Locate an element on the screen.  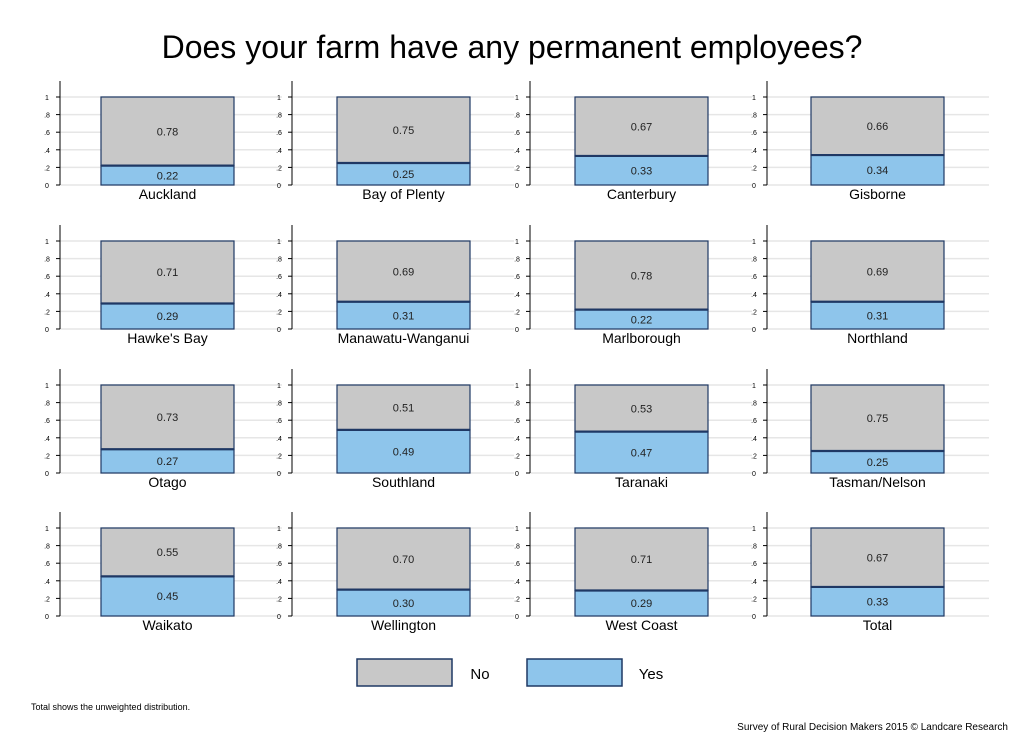
panel-waikato: 0 .2 .4 .6 .8 1 0.55 0.45 Waikato is located at coordinates (163, 572).